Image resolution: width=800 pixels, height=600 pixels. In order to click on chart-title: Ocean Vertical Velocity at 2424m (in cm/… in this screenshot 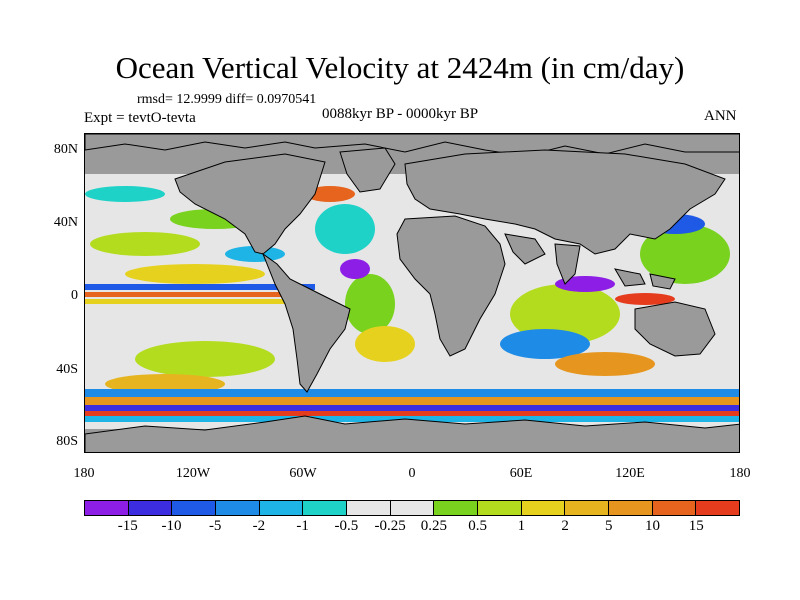, I will do `click(400, 67)`.